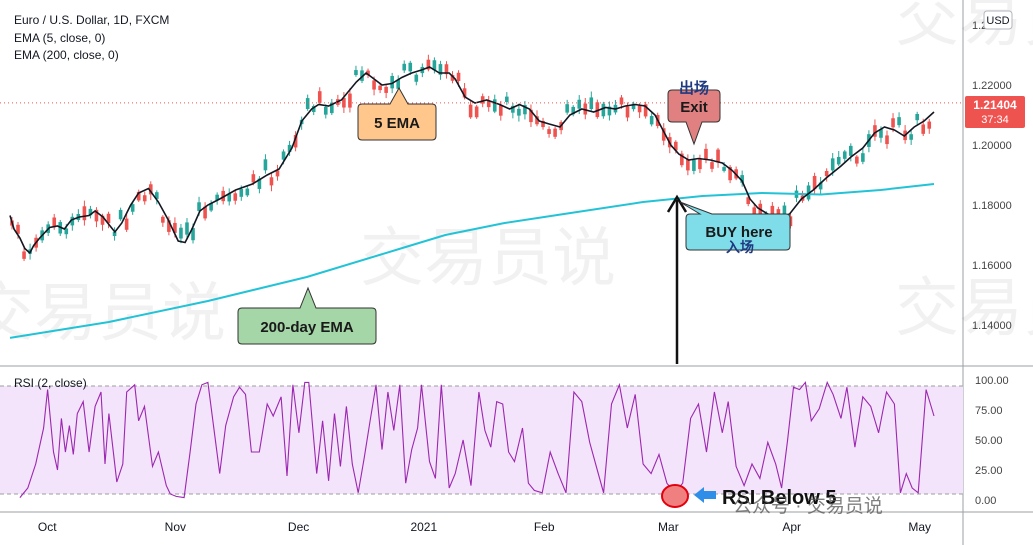  I want to click on buy-callout-box, so click(735, 226).